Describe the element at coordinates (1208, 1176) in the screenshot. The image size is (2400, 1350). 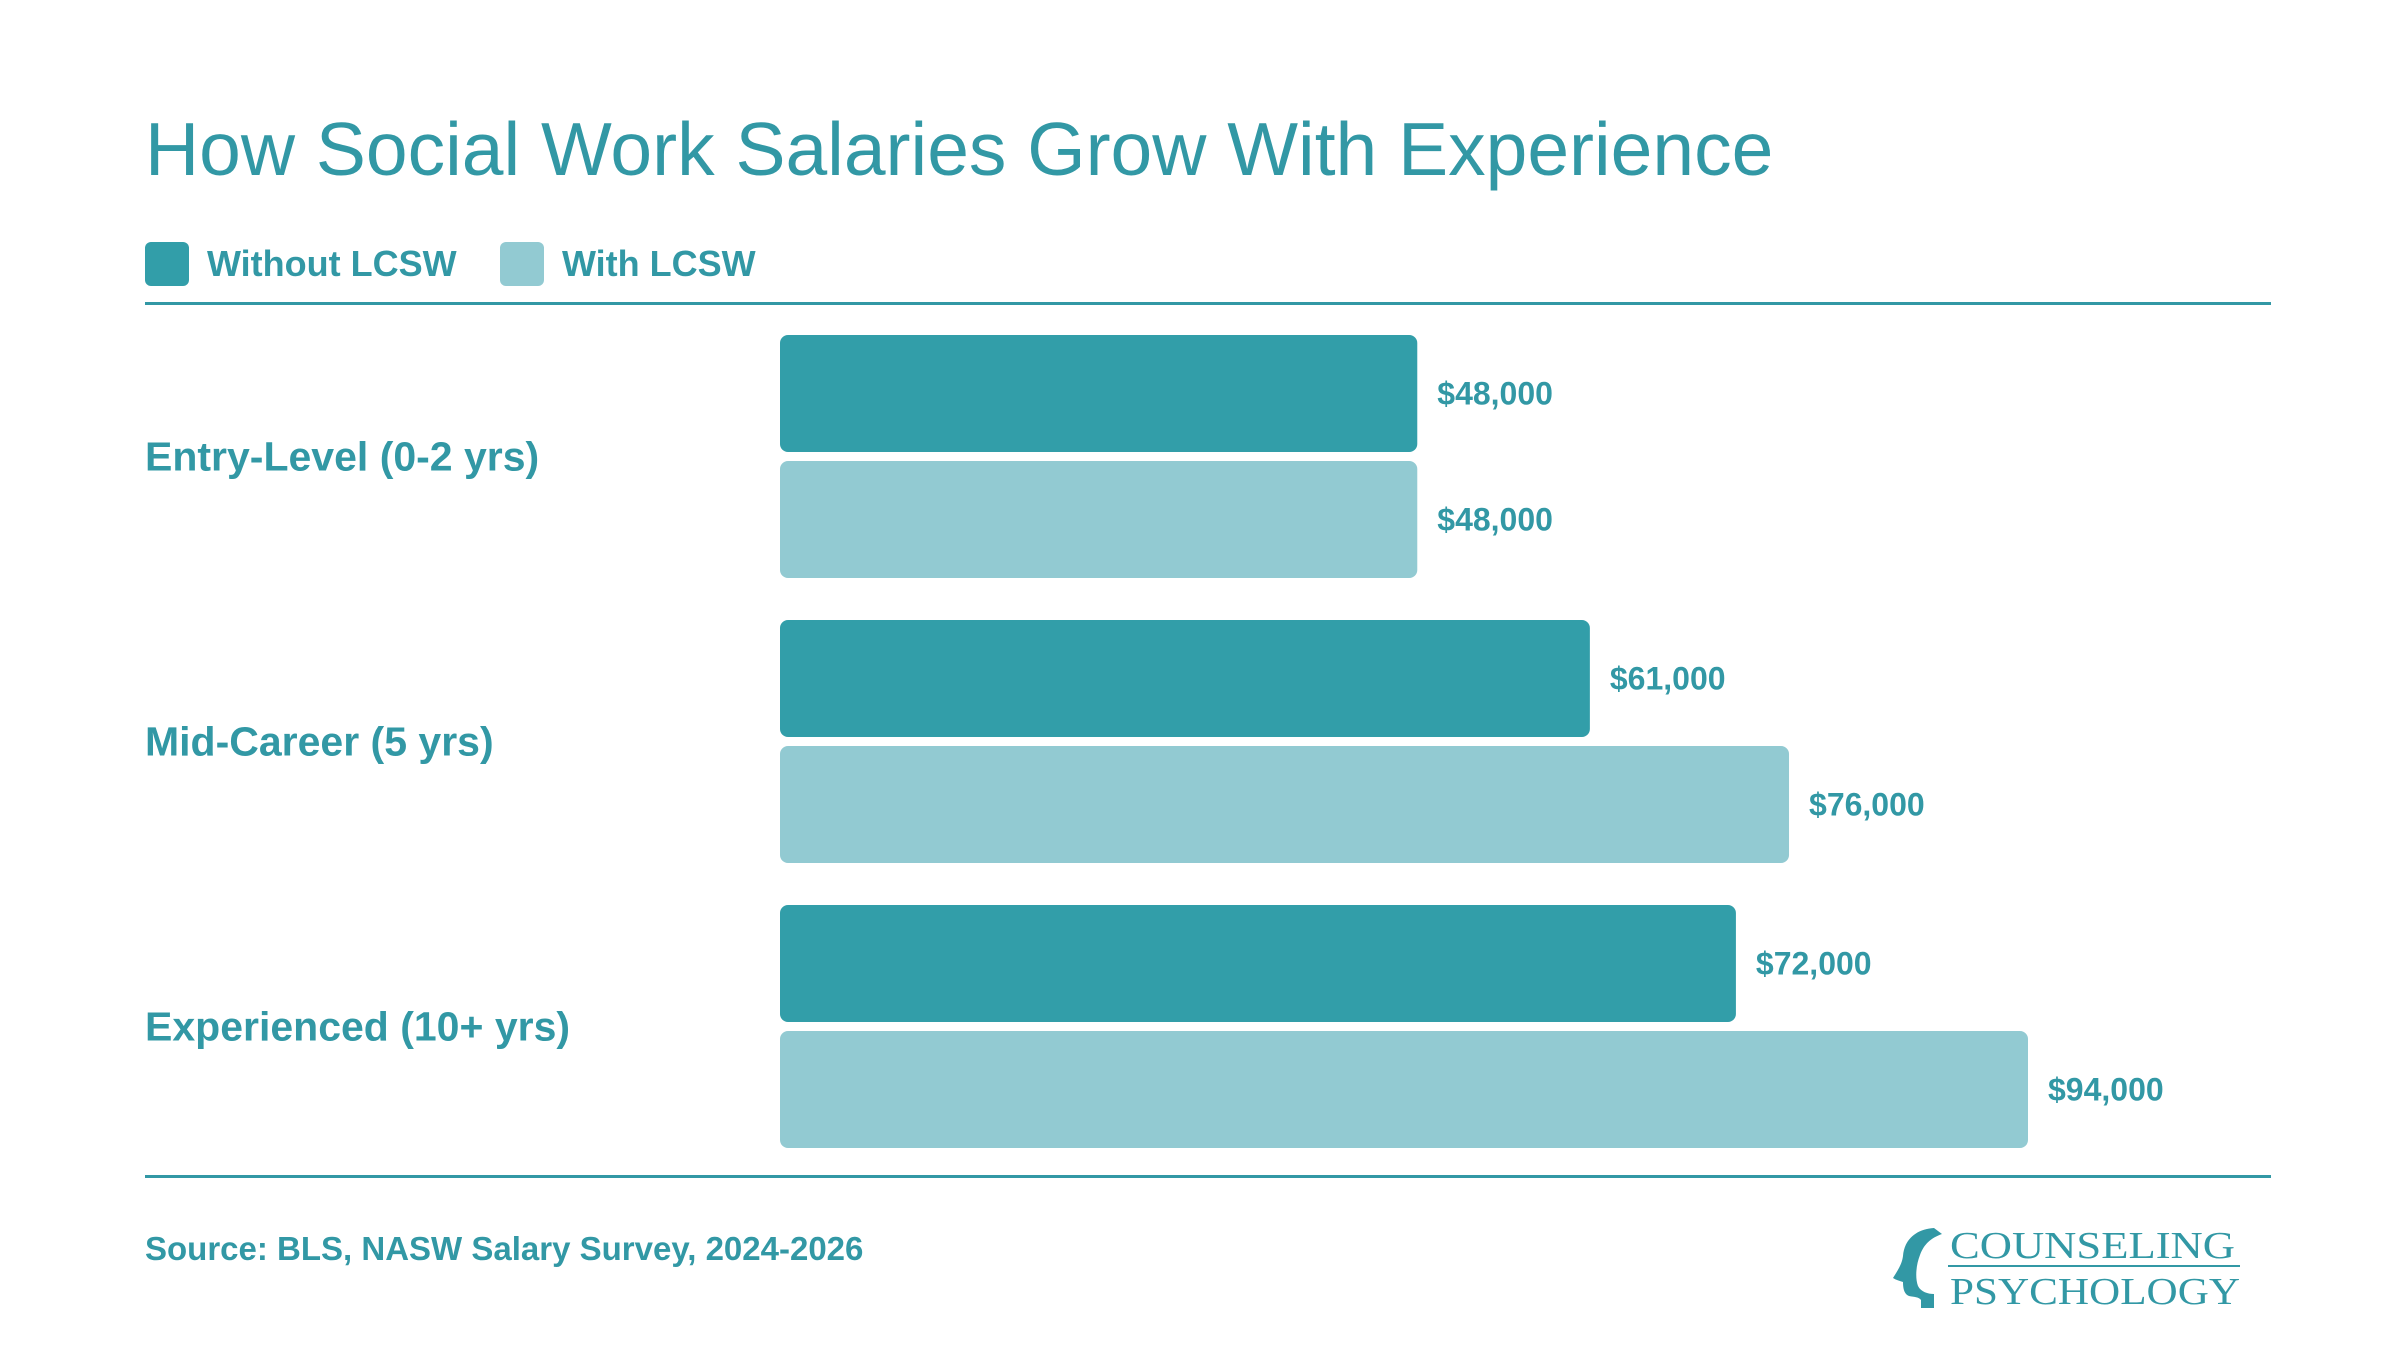
I see `bottom-divider` at that location.